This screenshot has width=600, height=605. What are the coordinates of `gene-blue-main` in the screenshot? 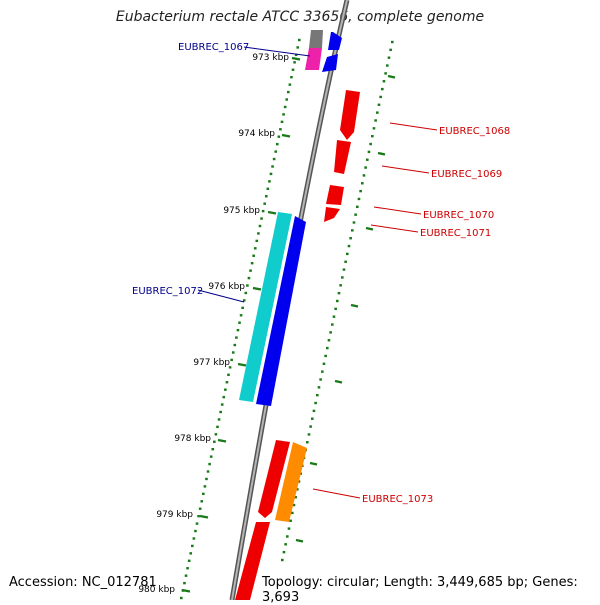 It's located at (281, 311).